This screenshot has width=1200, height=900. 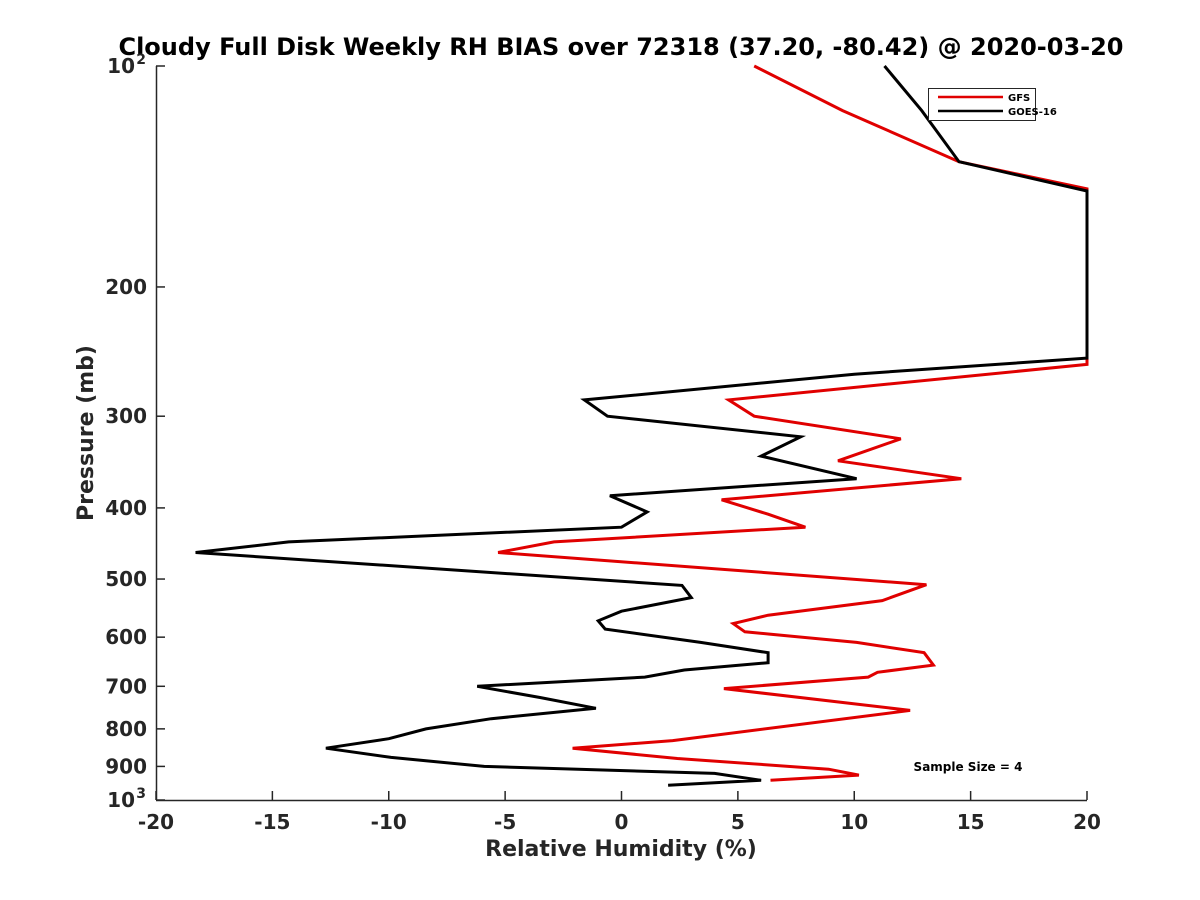 What do you see at coordinates (971, 822) in the screenshot?
I see `x-tick-label: 15` at bounding box center [971, 822].